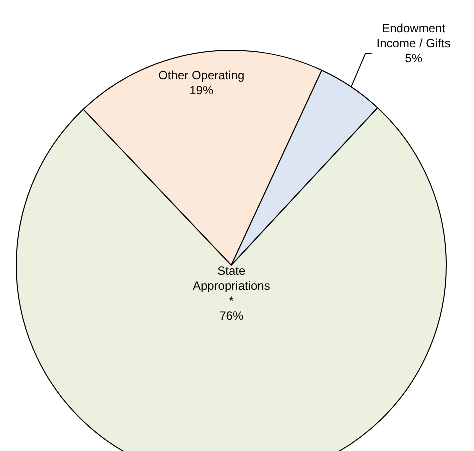 Image resolution: width=474 pixels, height=451 pixels. Describe the element at coordinates (202, 91) in the screenshot. I see `data-label: 19%` at that location.